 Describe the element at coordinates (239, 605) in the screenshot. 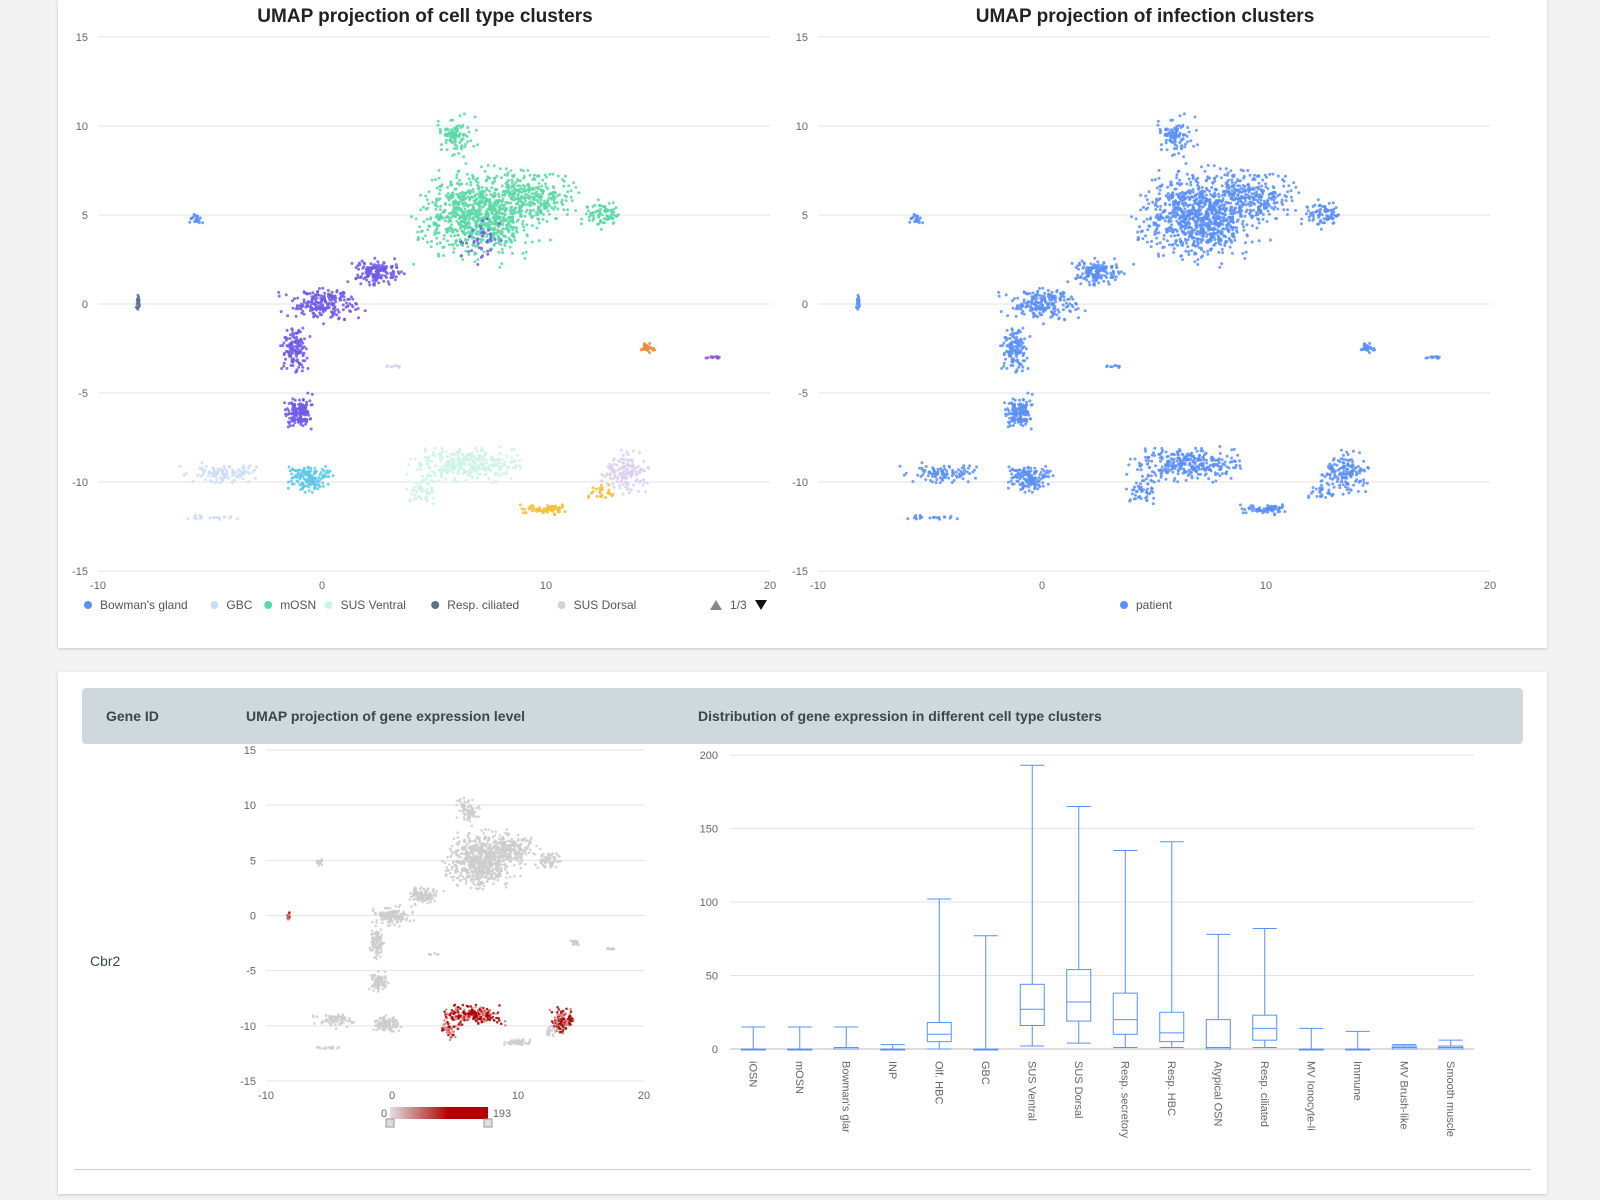

I see `legend-label: GBC` at that location.